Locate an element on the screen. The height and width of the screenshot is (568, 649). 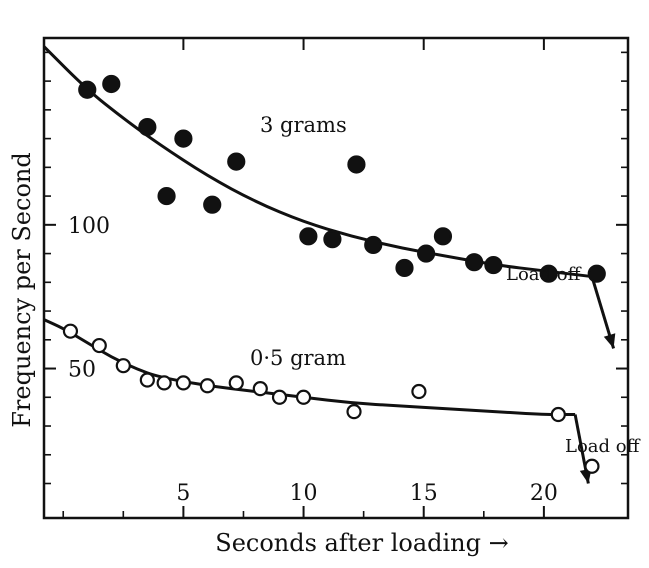
x-tick-label: 5 is located at coordinates (183, 493).